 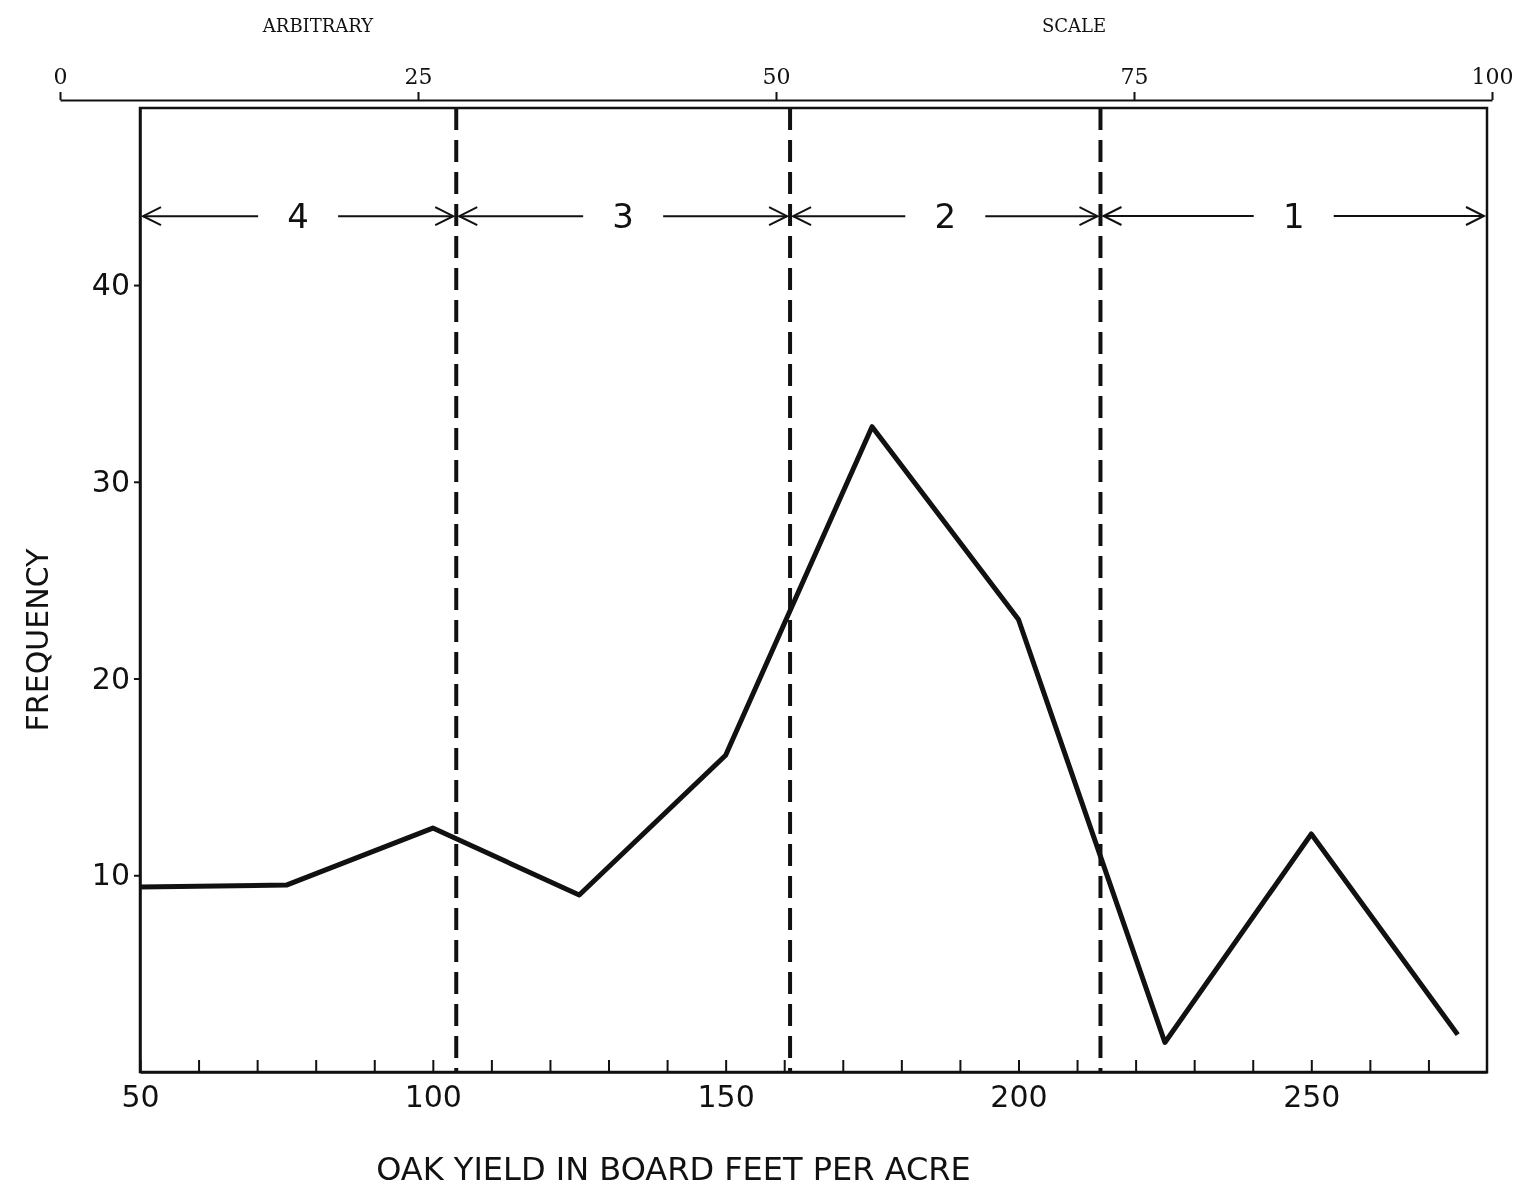 I want to click on text: ARBITRARY SCALE, so click(x=684, y=25).